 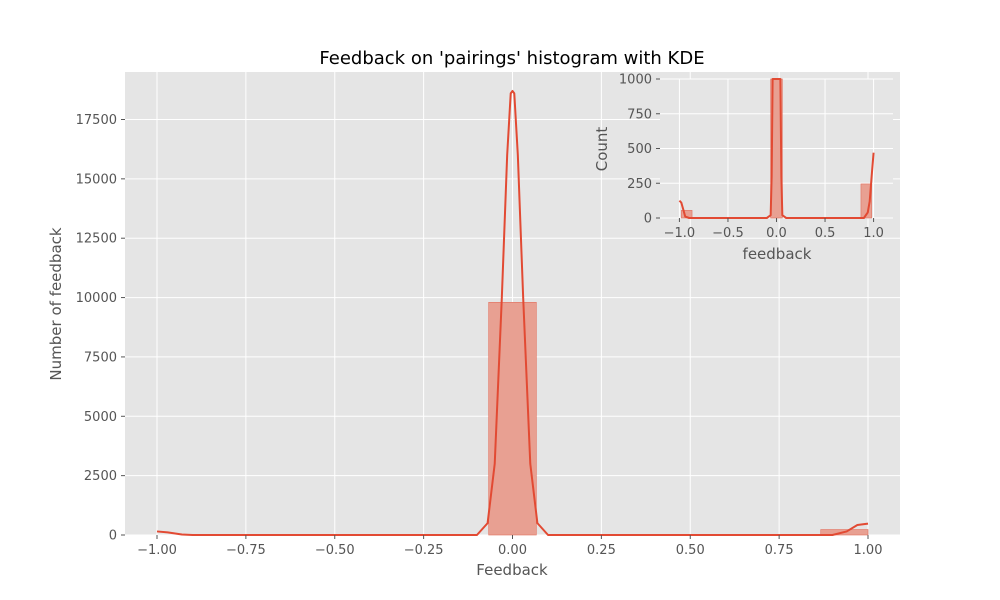 I want to click on main-y-tick-label: 2500, so click(x=100, y=476).